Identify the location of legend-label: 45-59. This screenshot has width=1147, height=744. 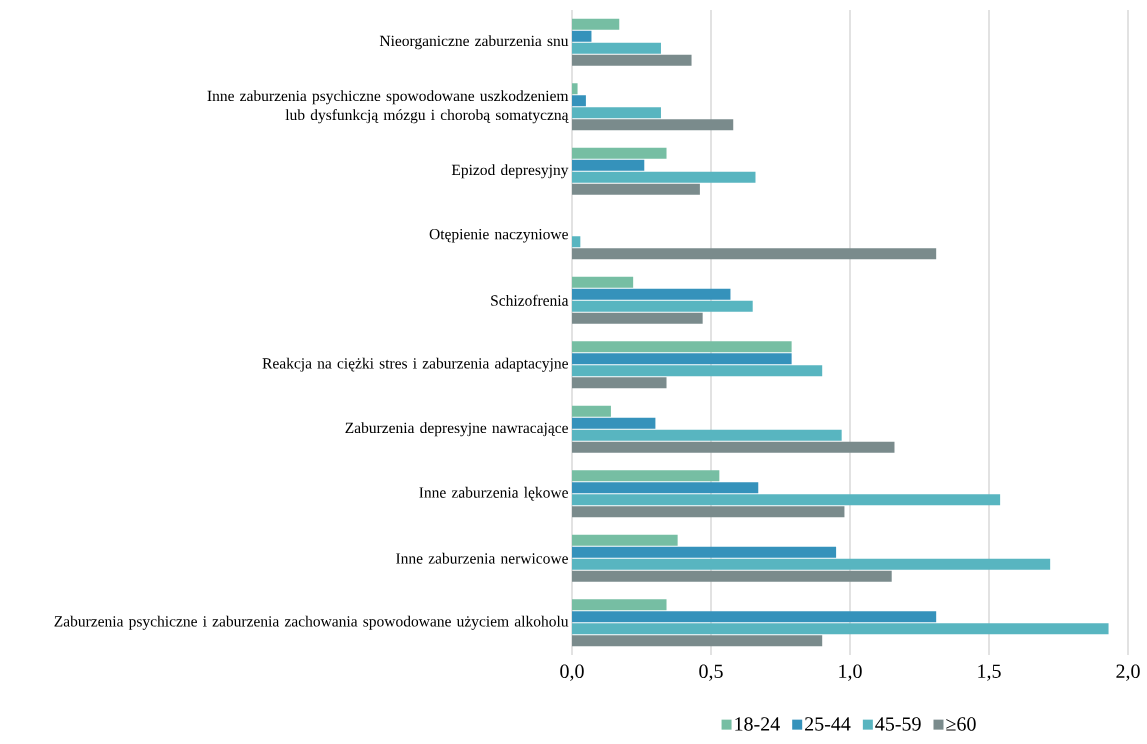
(898, 724).